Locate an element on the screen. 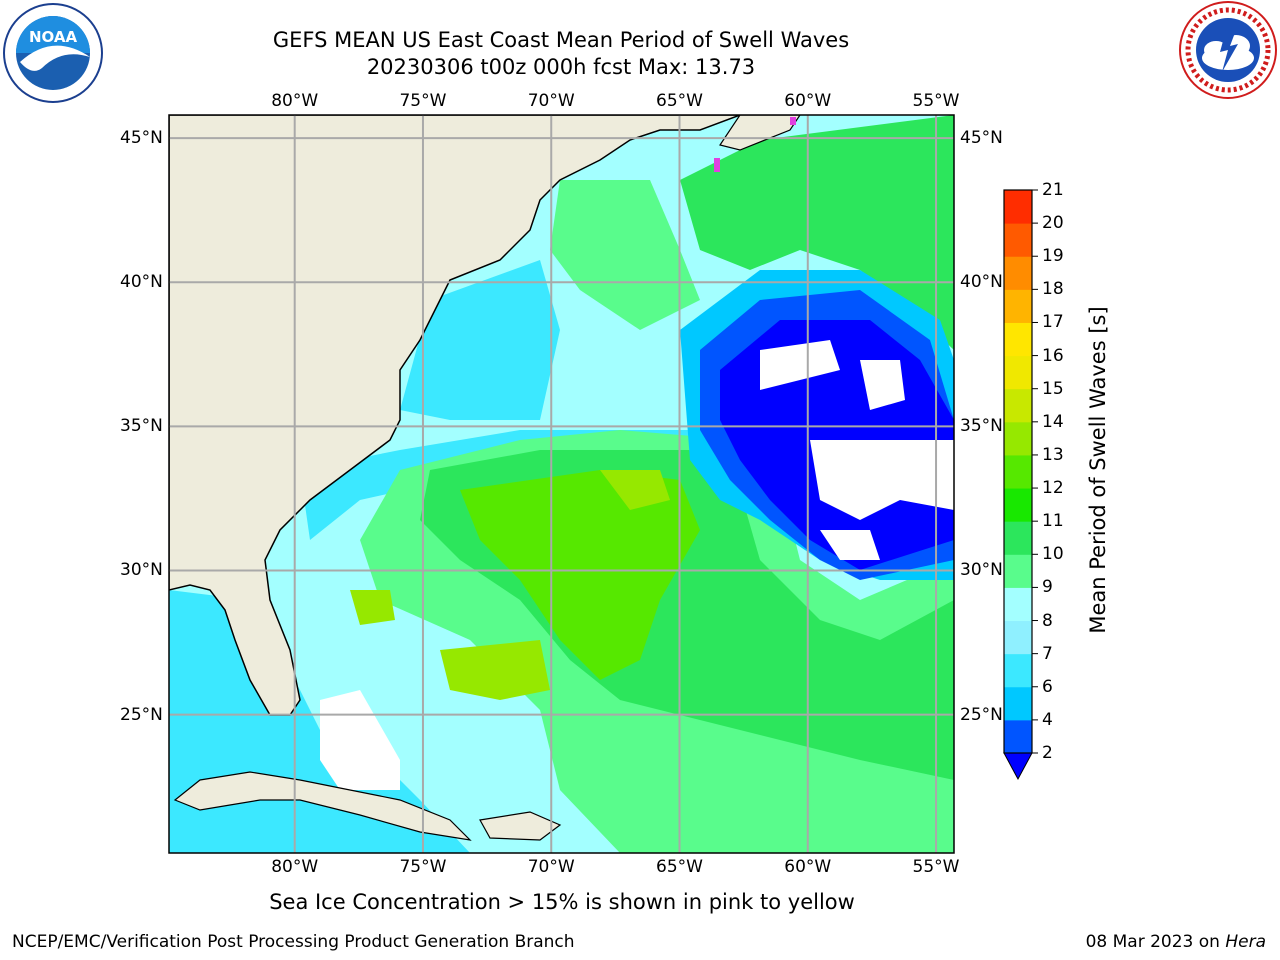  noaa-logo: NOAA is located at coordinates (53, 53).